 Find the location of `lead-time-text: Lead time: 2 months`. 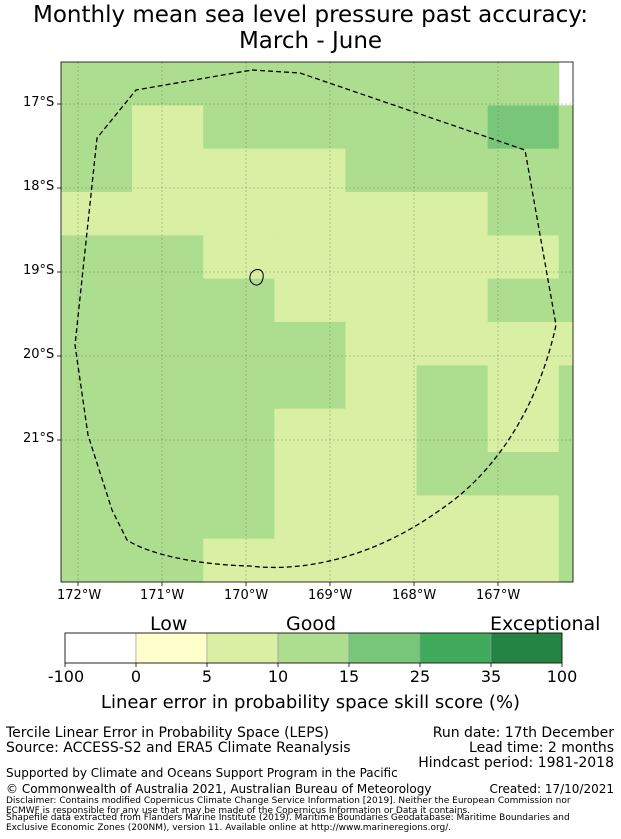

lead-time-text: Lead time: 2 months is located at coordinates (541, 748).